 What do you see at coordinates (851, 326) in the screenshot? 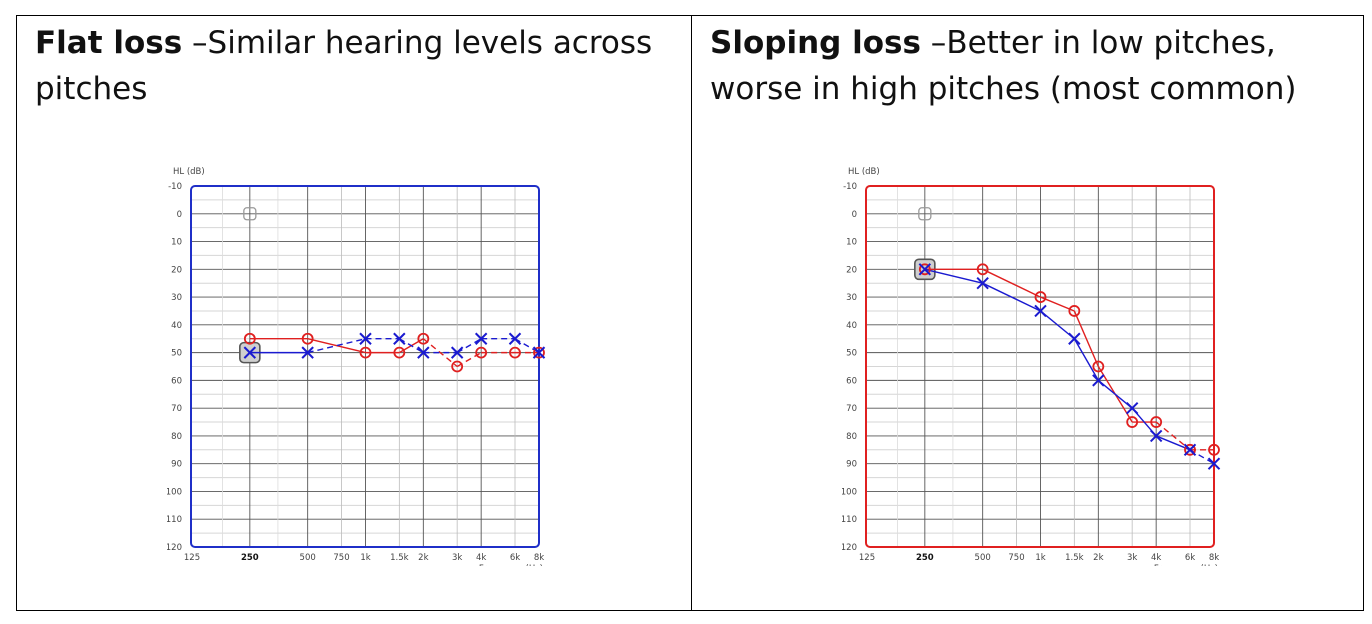
I see `y-tick-label: 40` at bounding box center [851, 326].